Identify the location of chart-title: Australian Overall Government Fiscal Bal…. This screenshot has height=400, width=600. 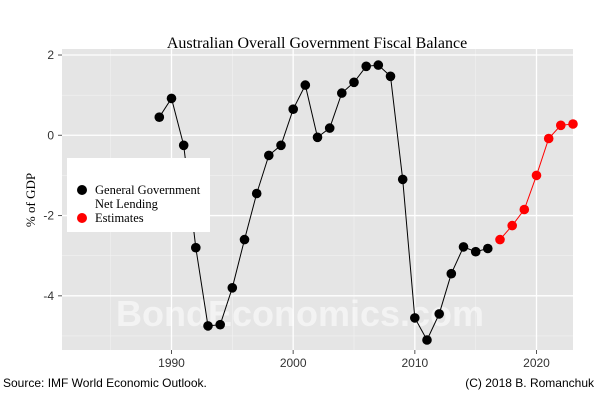
(317, 43).